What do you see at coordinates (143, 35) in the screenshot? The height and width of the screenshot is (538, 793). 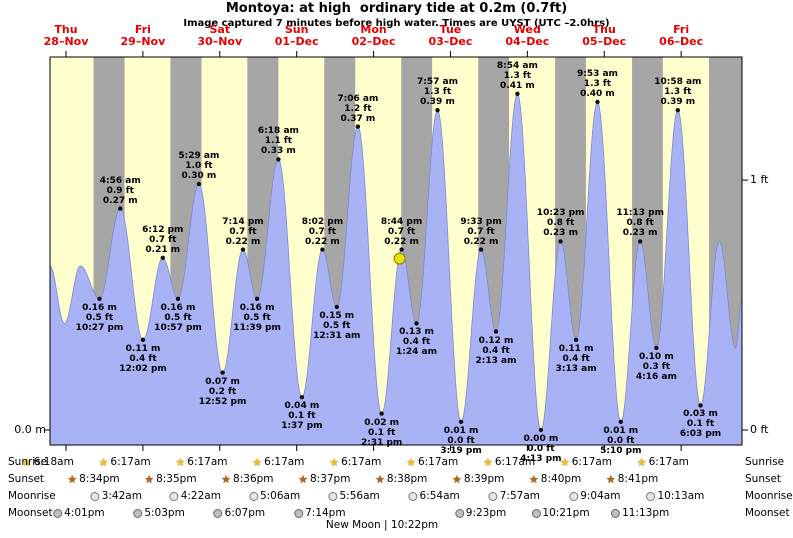 I see `day-label: Fri 29–Nov` at bounding box center [143, 35].